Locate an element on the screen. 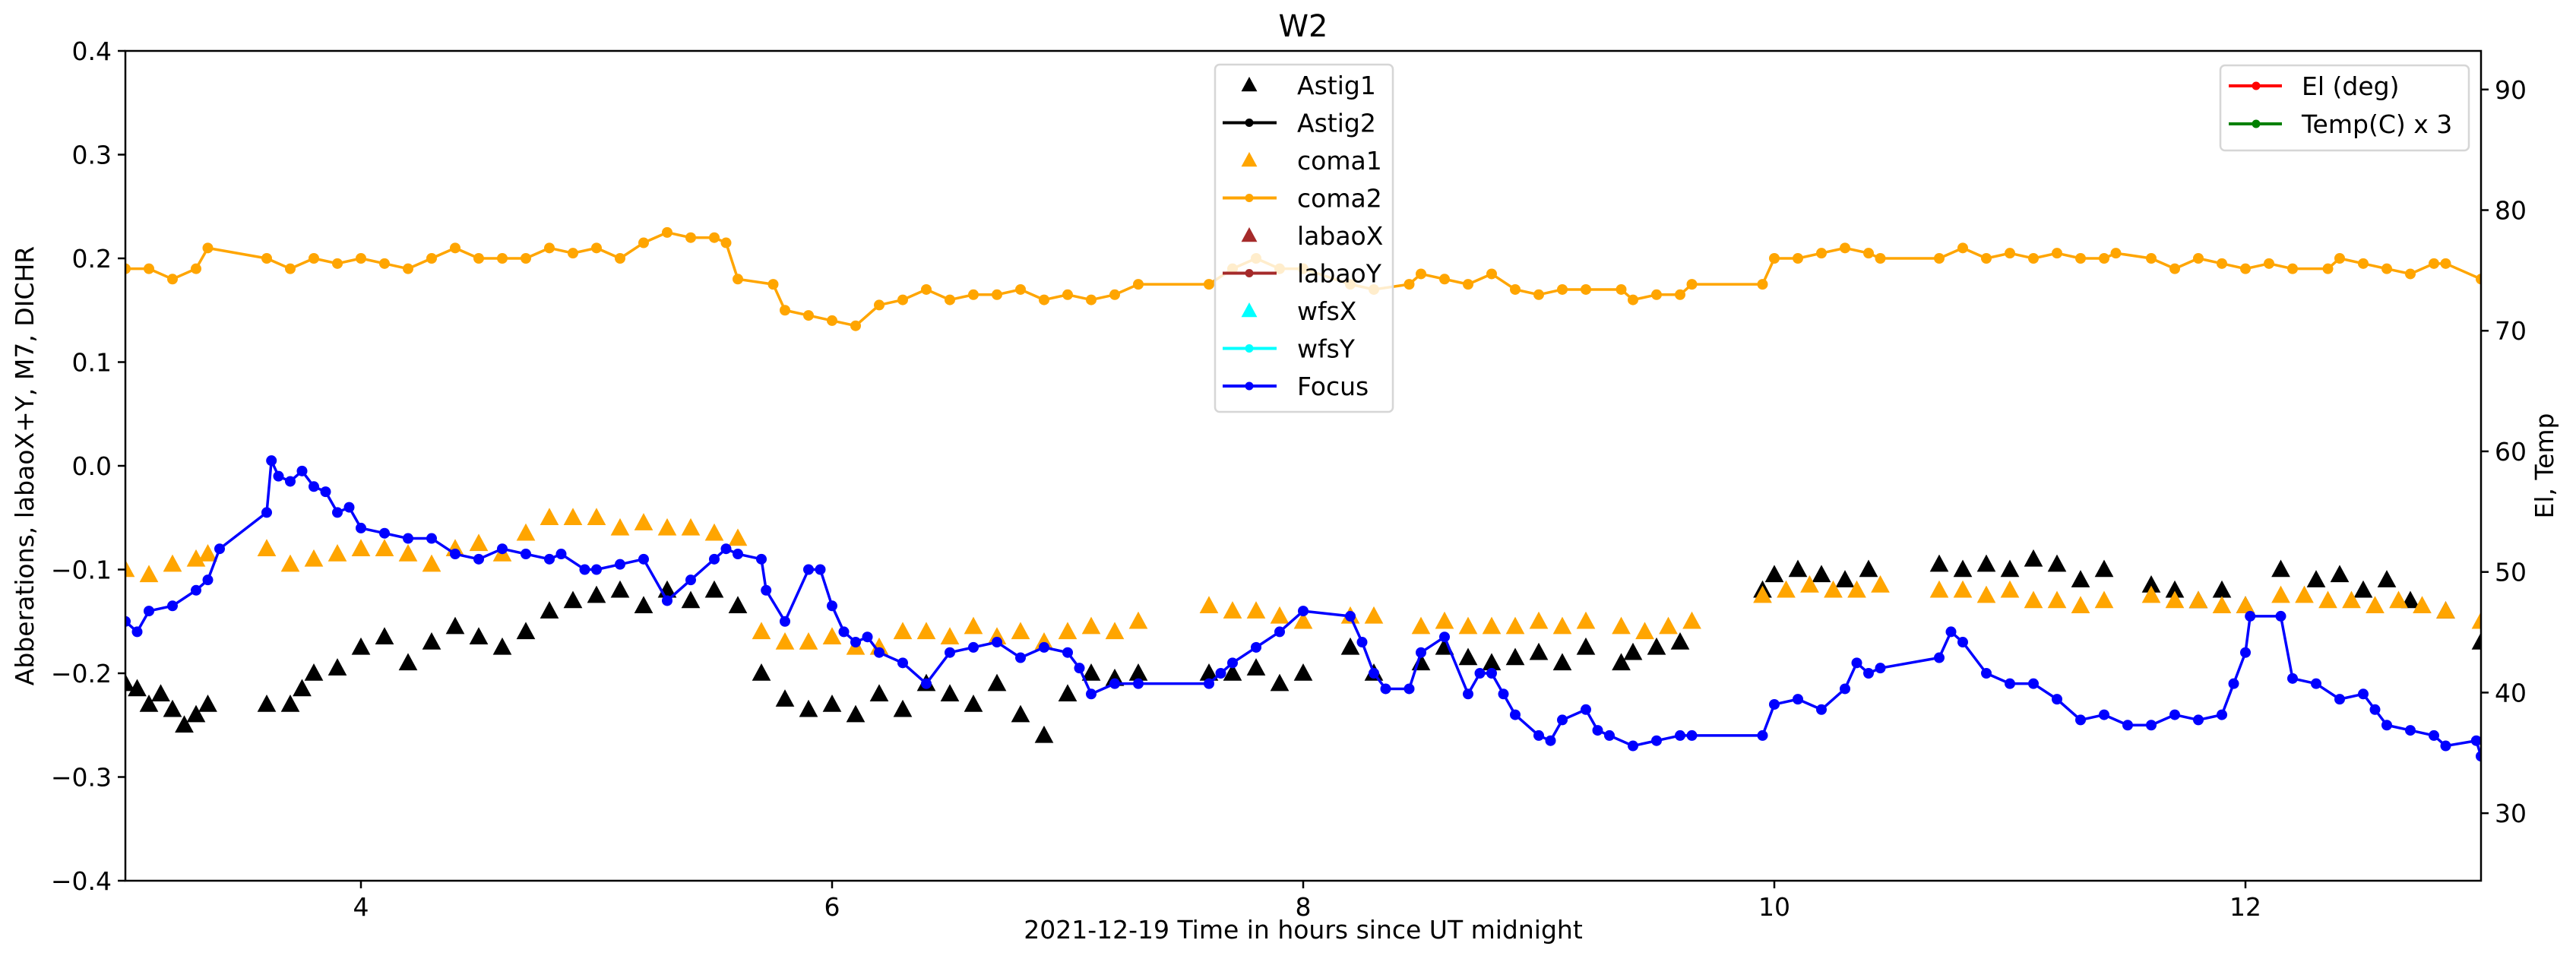 The image size is (2576, 959). chart-title: W2 is located at coordinates (1303, 26).